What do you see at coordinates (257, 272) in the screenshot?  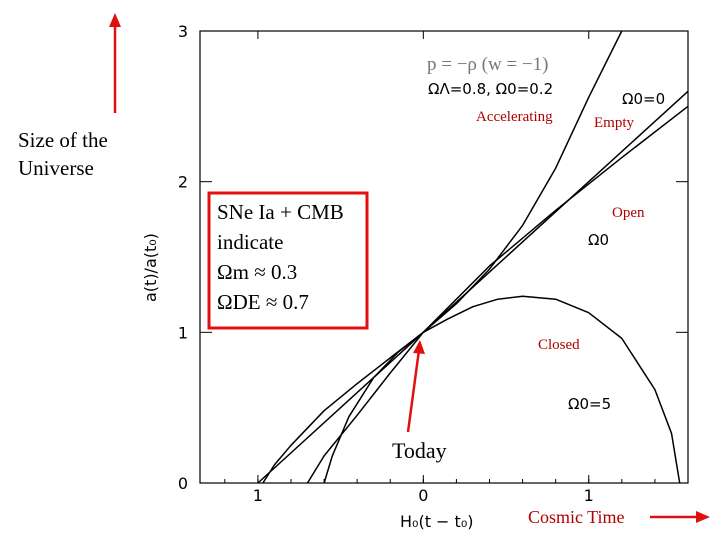 I see `callout-line3: Ωm ≈ 0.3` at bounding box center [257, 272].